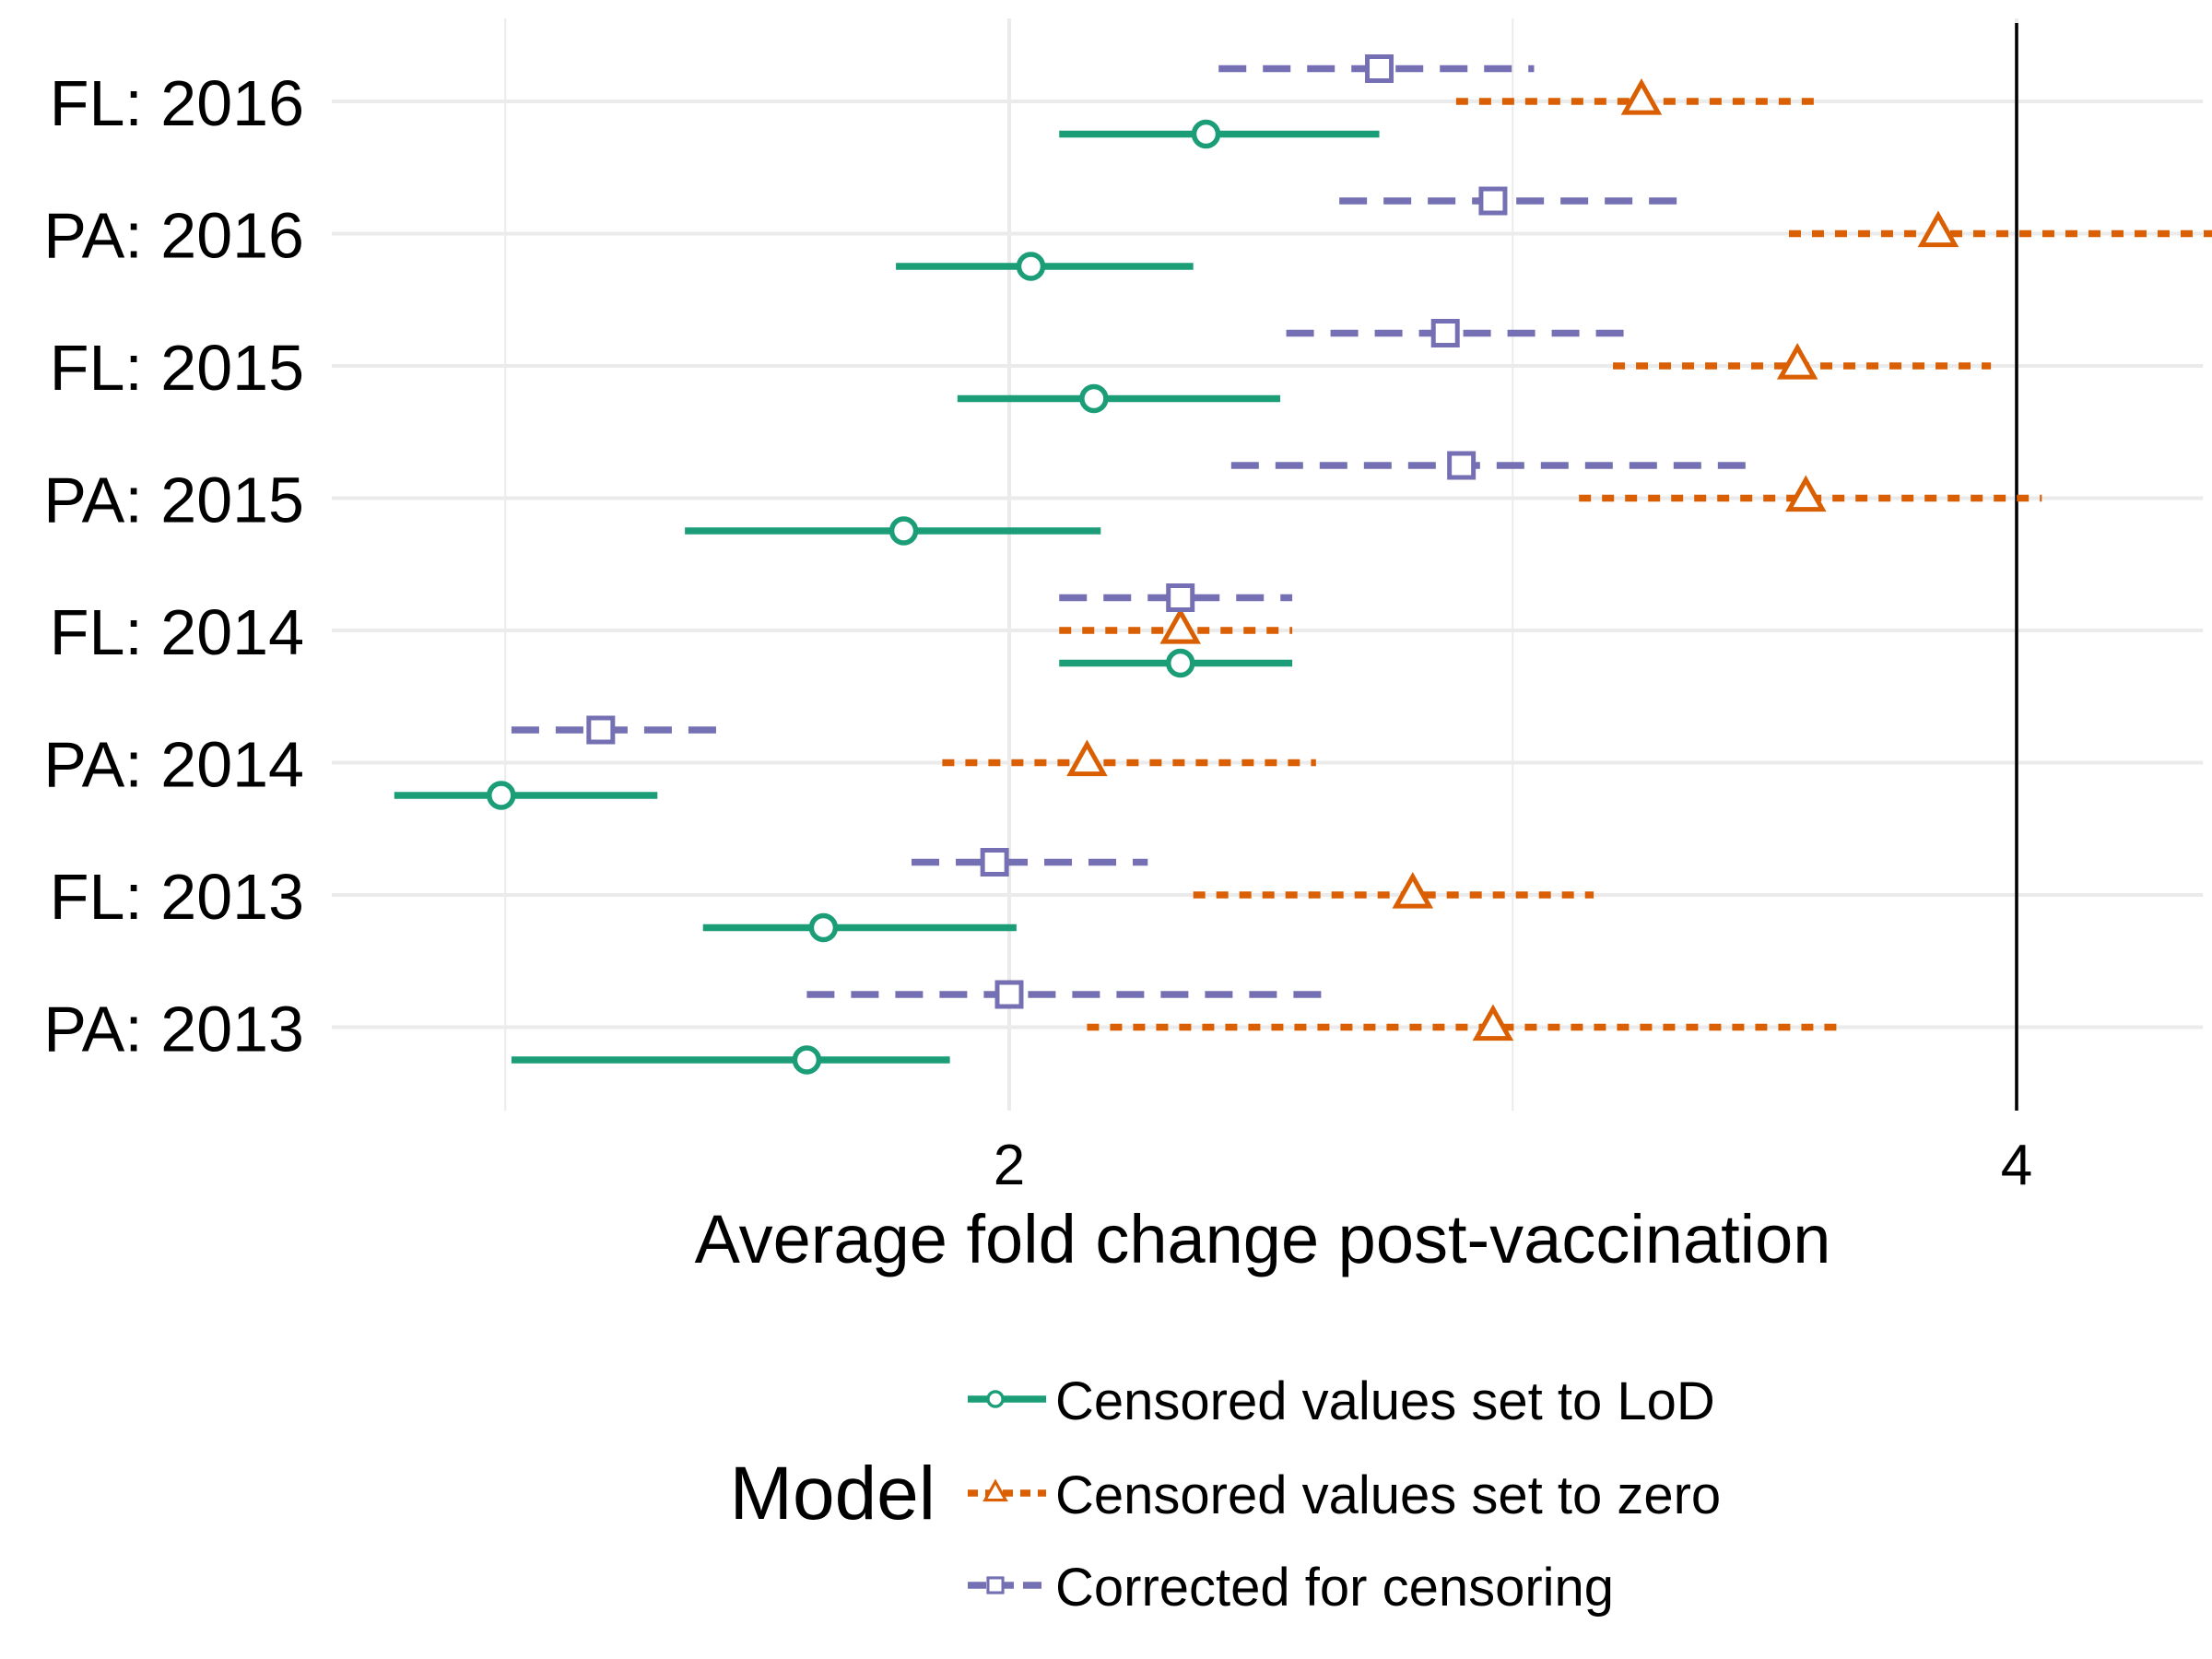  I want to click on x-tick-label: 4, so click(2016, 1165).